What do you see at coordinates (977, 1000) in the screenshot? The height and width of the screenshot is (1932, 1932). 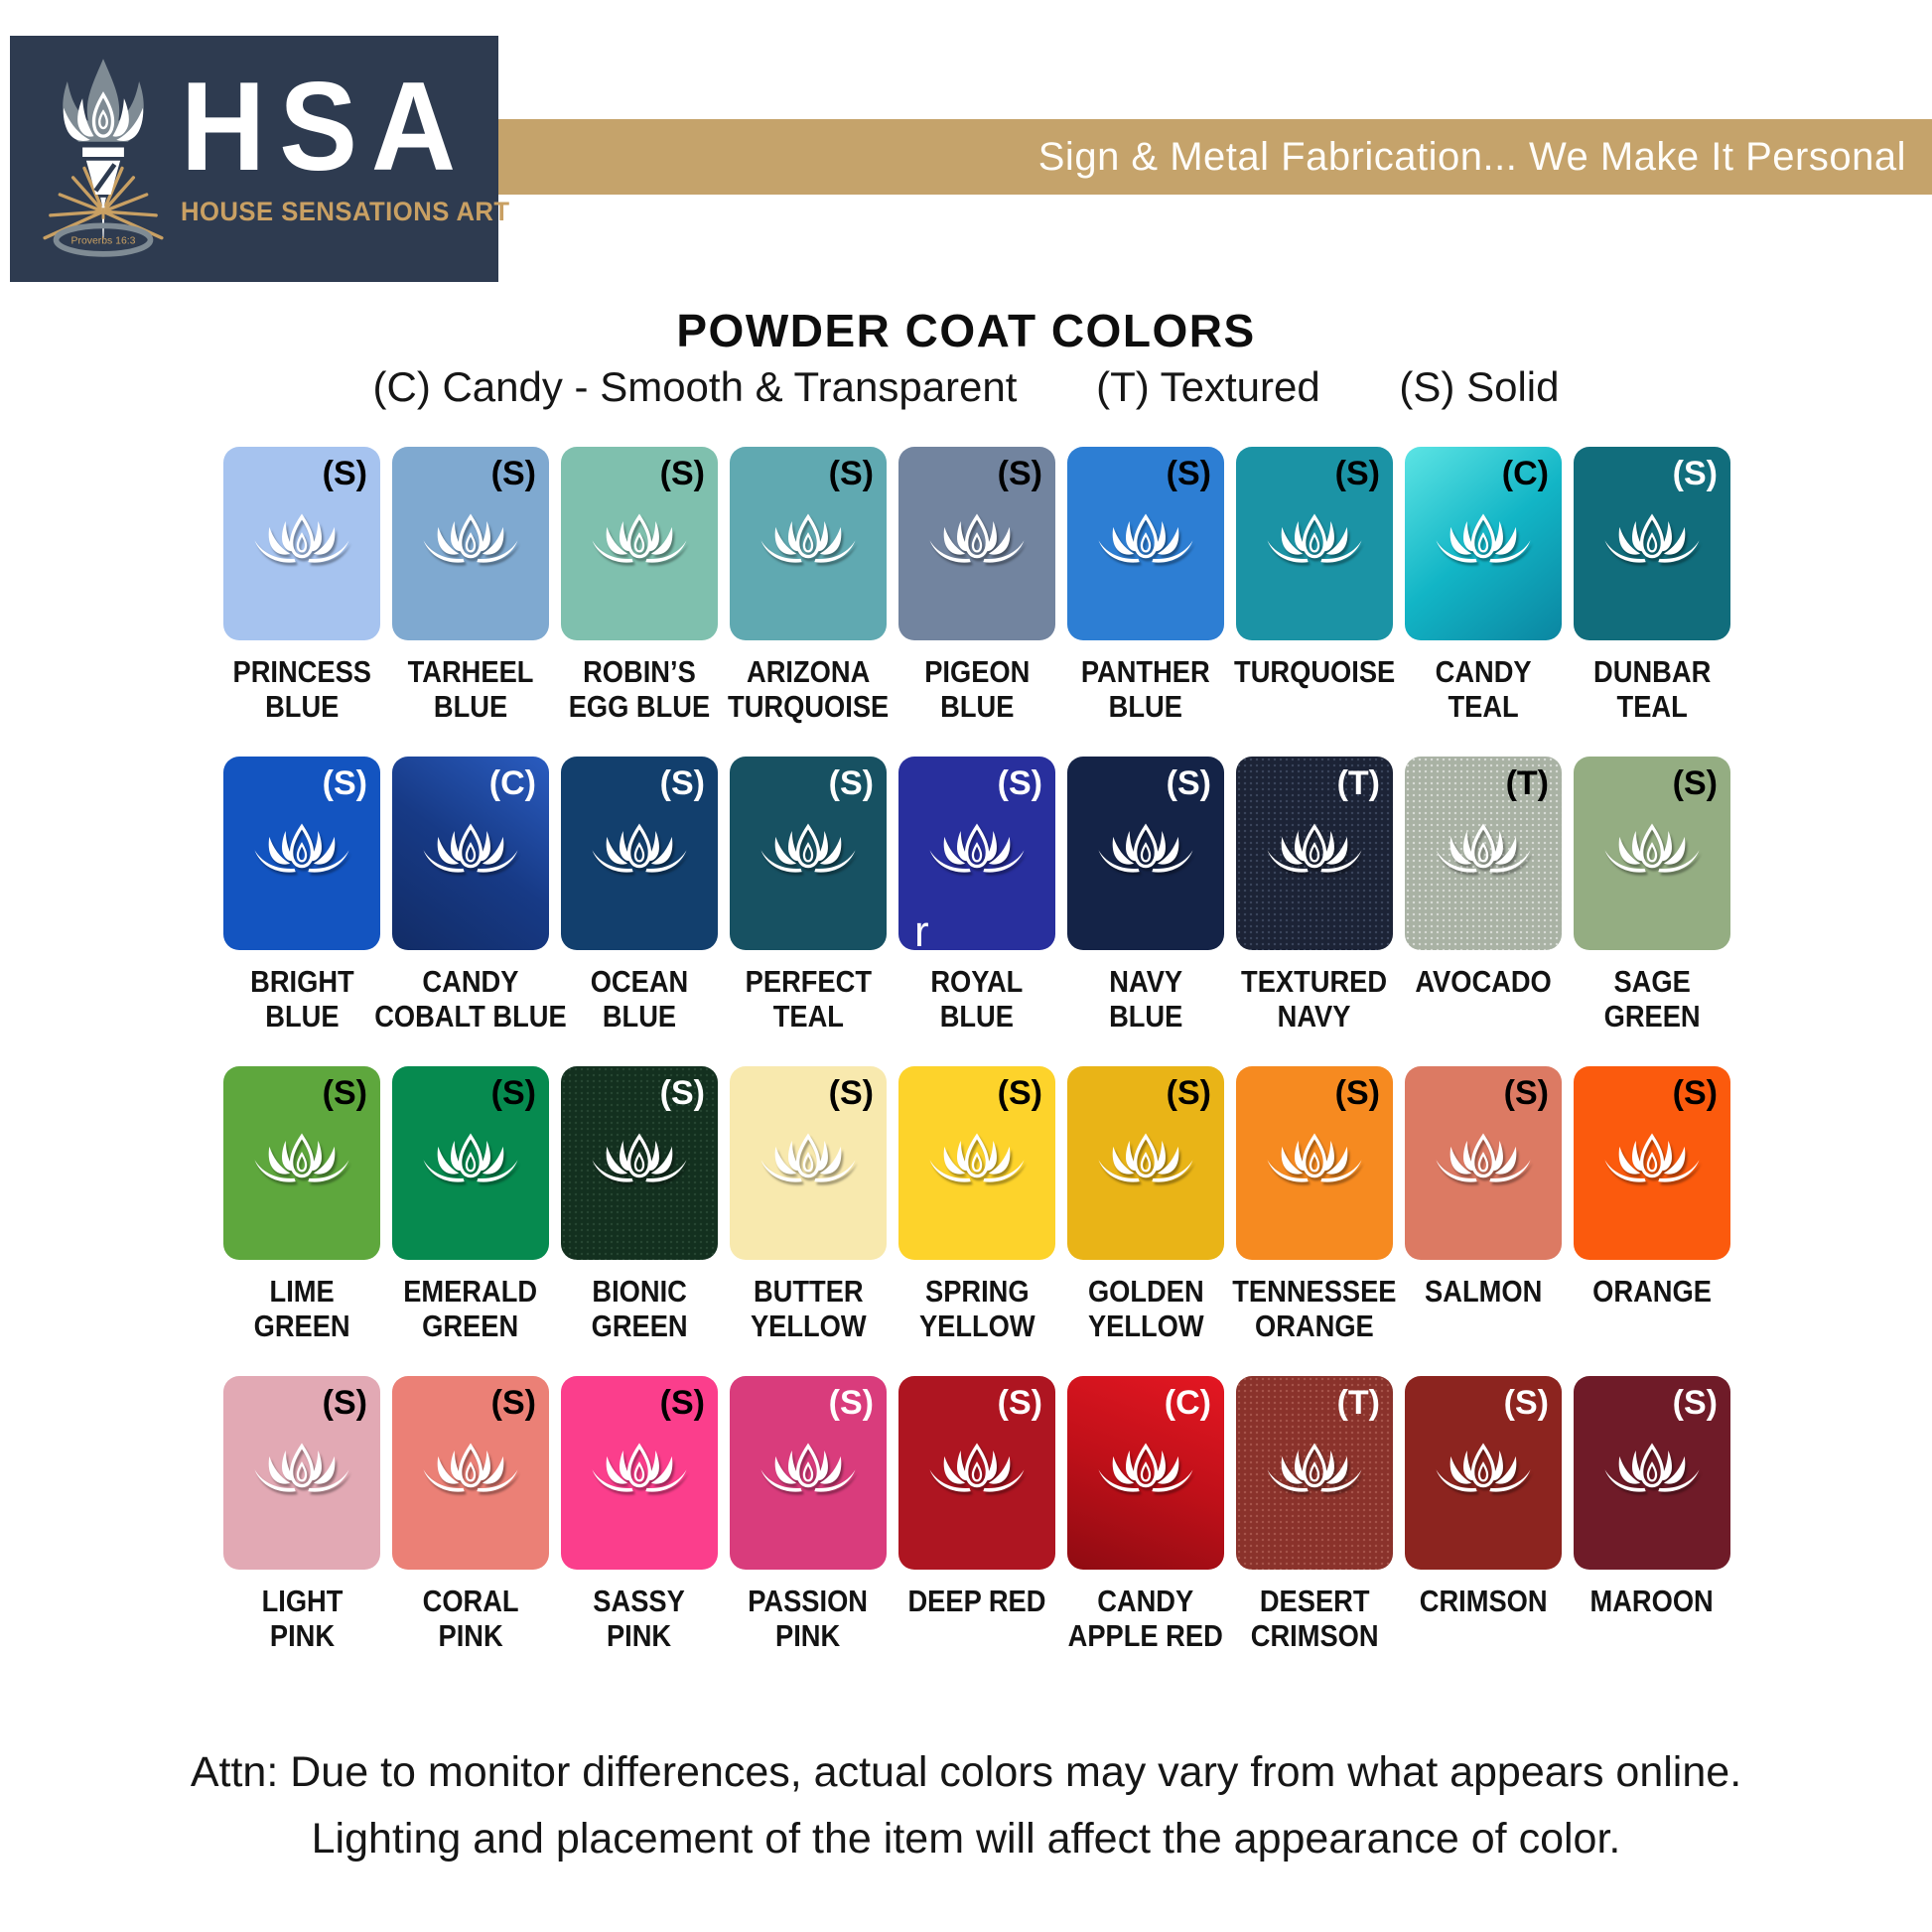 I see `swatch-name-label: ROYAL BLUE` at bounding box center [977, 1000].